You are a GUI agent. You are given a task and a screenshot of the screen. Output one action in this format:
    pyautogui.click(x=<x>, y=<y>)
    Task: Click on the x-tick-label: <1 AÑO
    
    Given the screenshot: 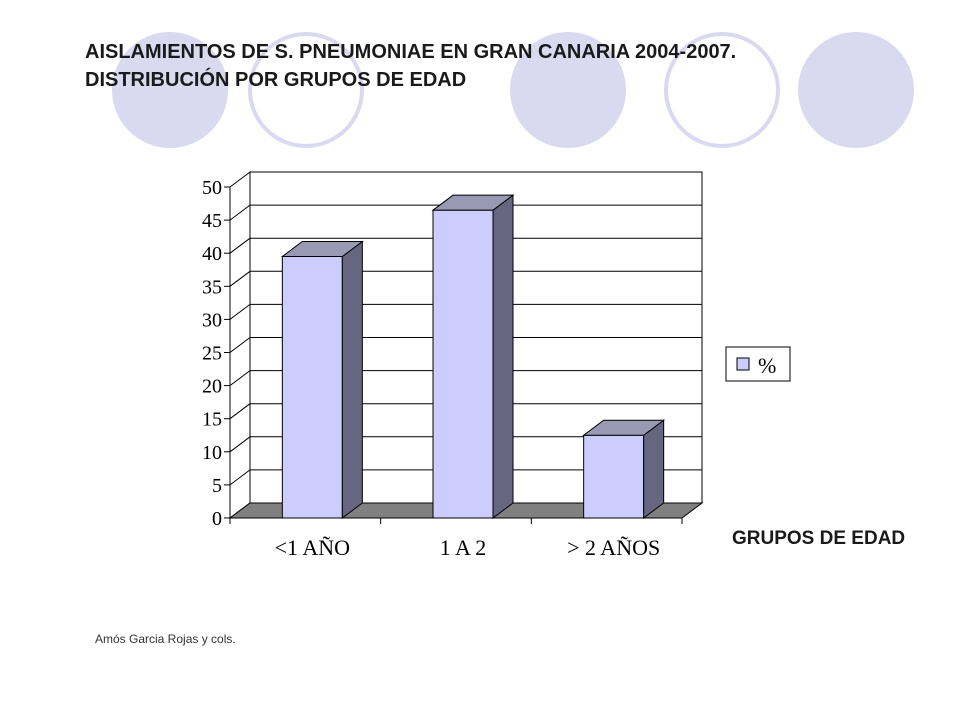 What is the action you would take?
    pyautogui.click(x=312, y=547)
    